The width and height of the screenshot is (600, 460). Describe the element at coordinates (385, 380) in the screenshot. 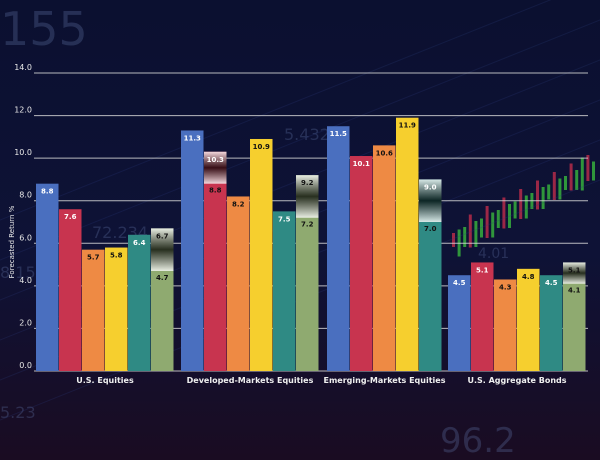

I see `x-category-label: Emerging-Markets Equities` at that location.